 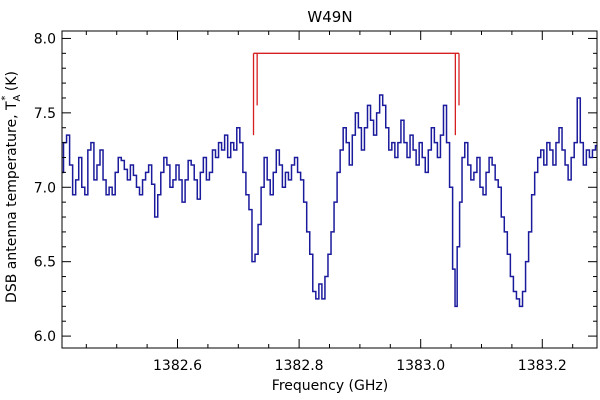 I want to click on y-tick-label: 7.5, so click(x=45, y=114).